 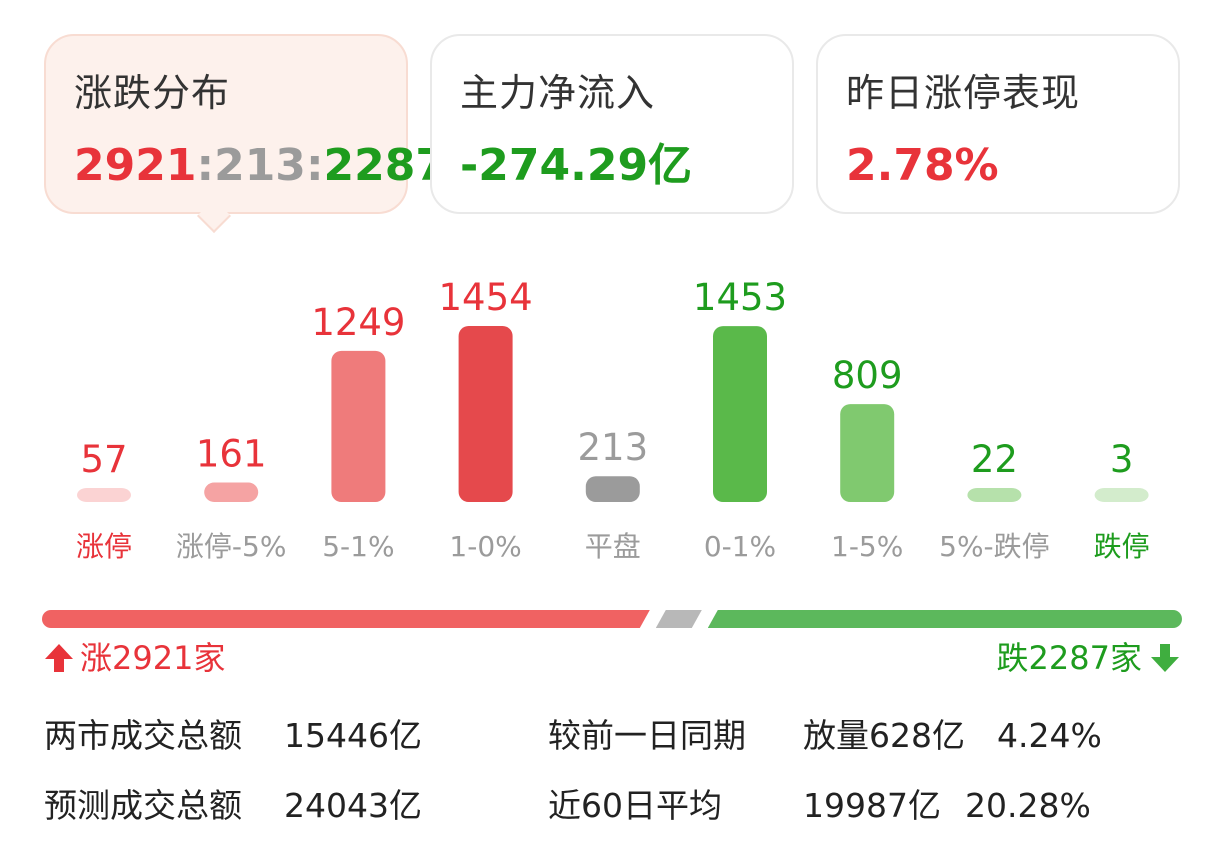 I want to click on category-label: 1-5%, so click(x=867, y=546).